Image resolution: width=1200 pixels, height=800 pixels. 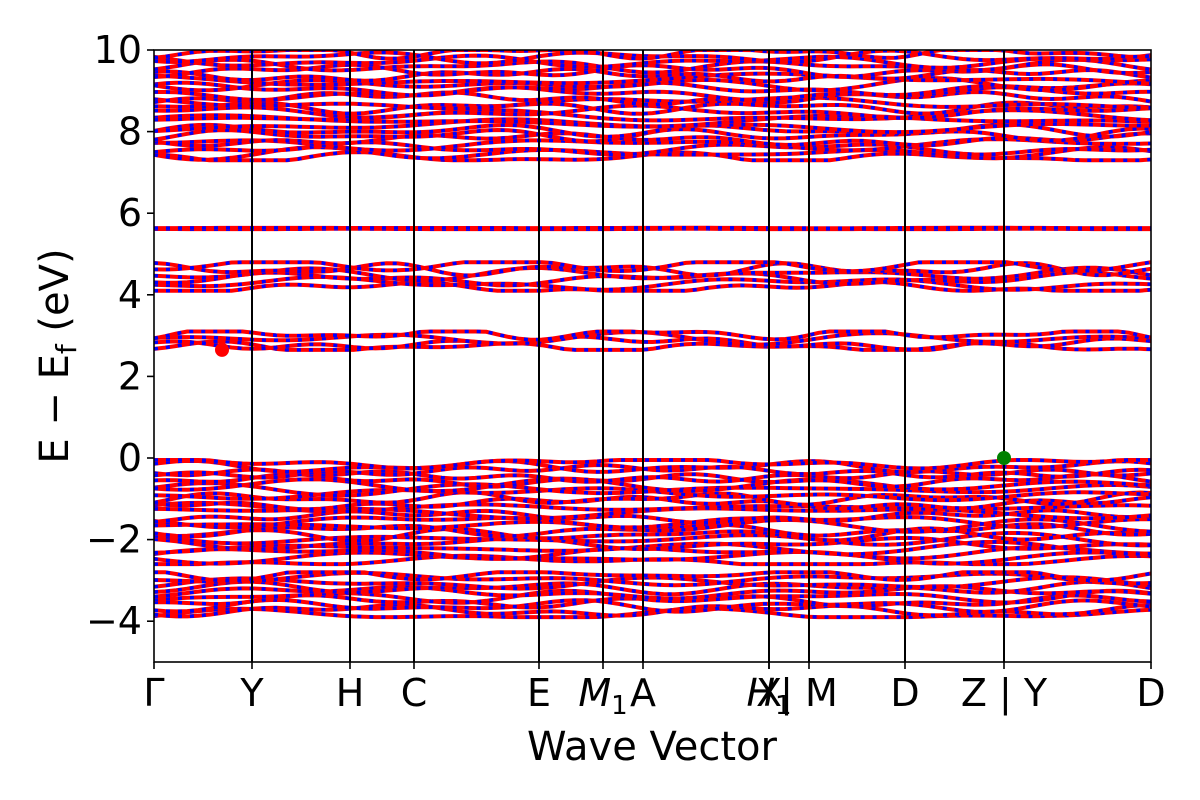 I want to click on y-tick-label: −2, so click(x=114, y=540).